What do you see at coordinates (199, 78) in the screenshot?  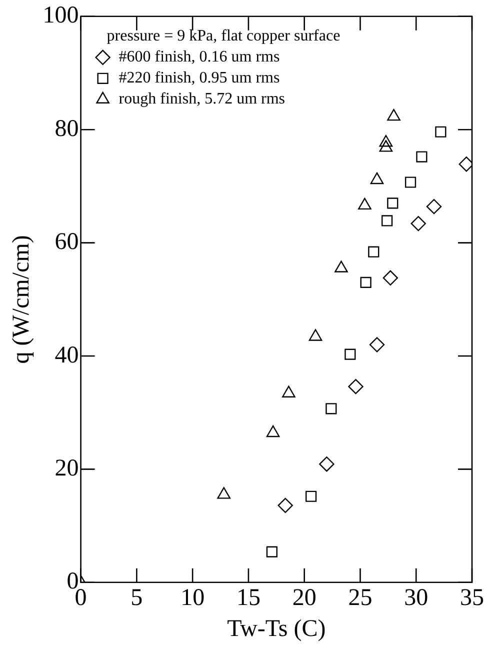 I see `legend-label: #220 finish, 0.95 um rms` at bounding box center [199, 78].